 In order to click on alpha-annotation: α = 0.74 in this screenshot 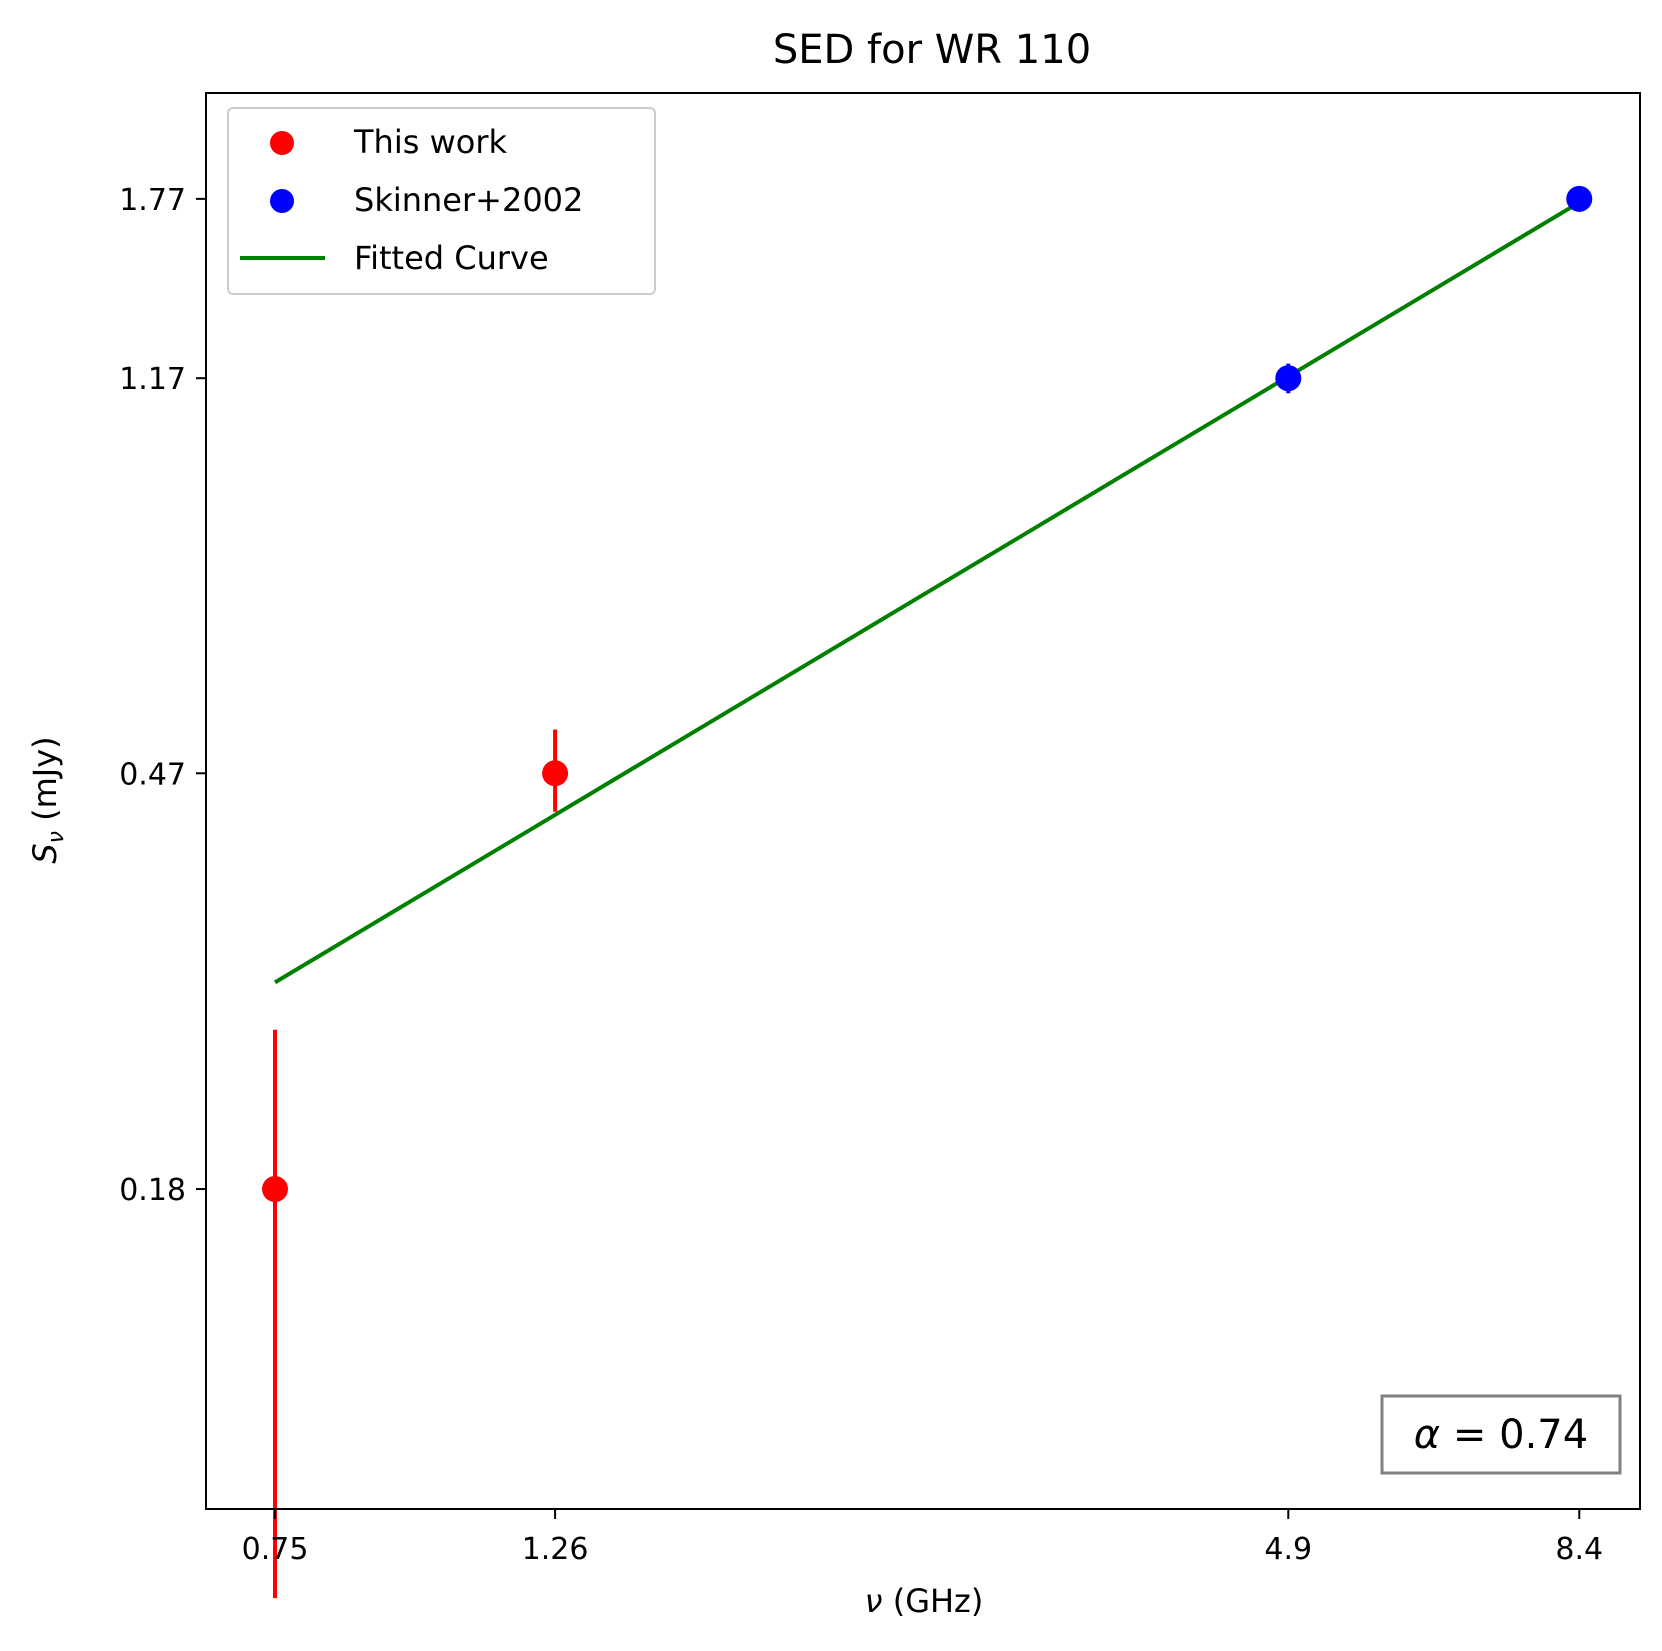, I will do `click(1501, 1434)`.